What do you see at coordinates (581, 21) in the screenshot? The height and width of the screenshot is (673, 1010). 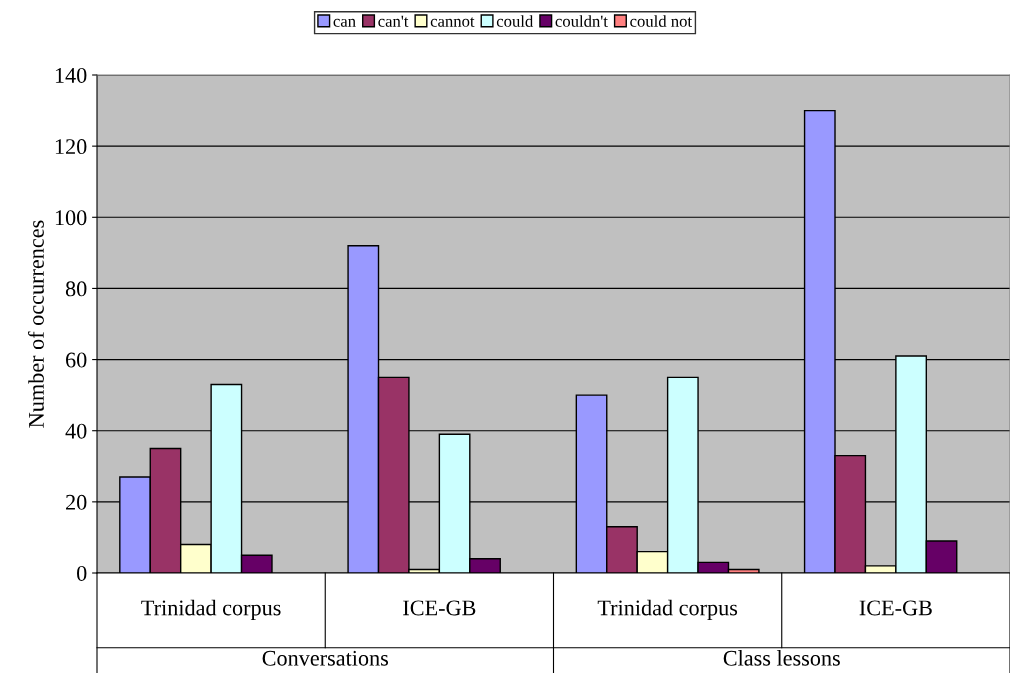 I see `legend-label: couldn't` at bounding box center [581, 21].